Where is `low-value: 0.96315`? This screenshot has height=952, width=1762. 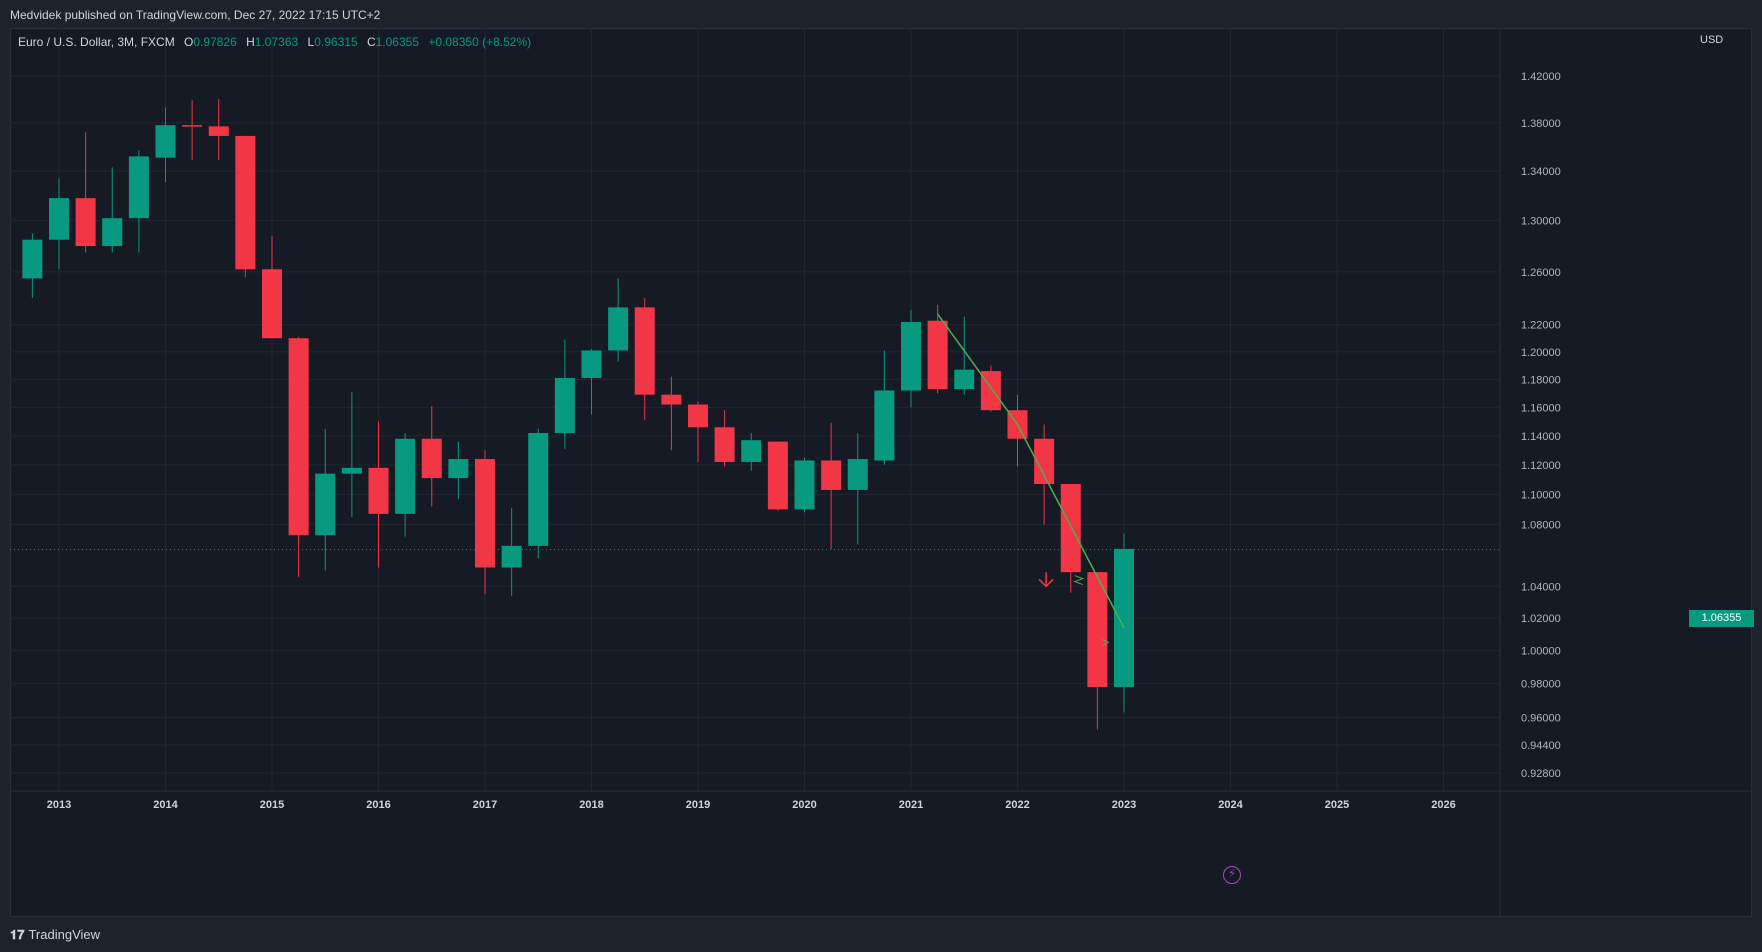
low-value: 0.96315 is located at coordinates (336, 42).